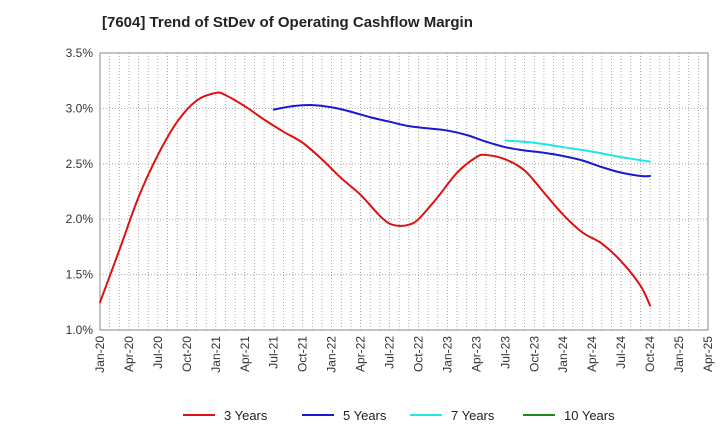  I want to click on x-tick-label: Jan-25, so click(679, 354).